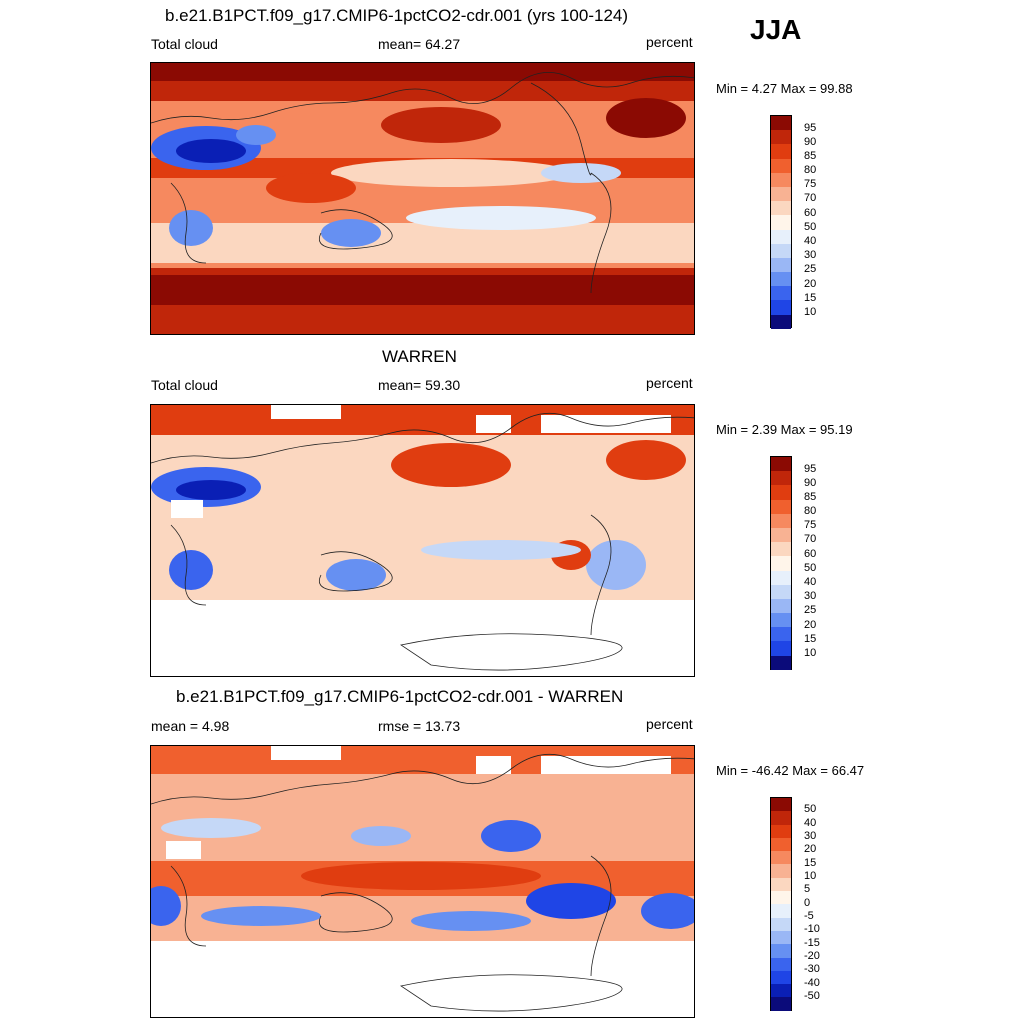 Image resolution: width=1024 pixels, height=1024 pixels. I want to click on panel-1-minmax-label: Min = 4.27 Max = 99.88, so click(784, 88).